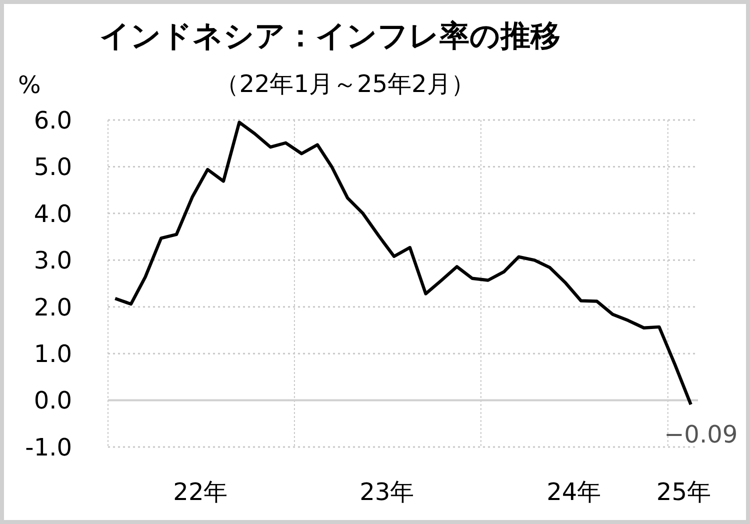  Describe the element at coordinates (53, 307) in the screenshot. I see `y-tick-label: 2.0` at that location.